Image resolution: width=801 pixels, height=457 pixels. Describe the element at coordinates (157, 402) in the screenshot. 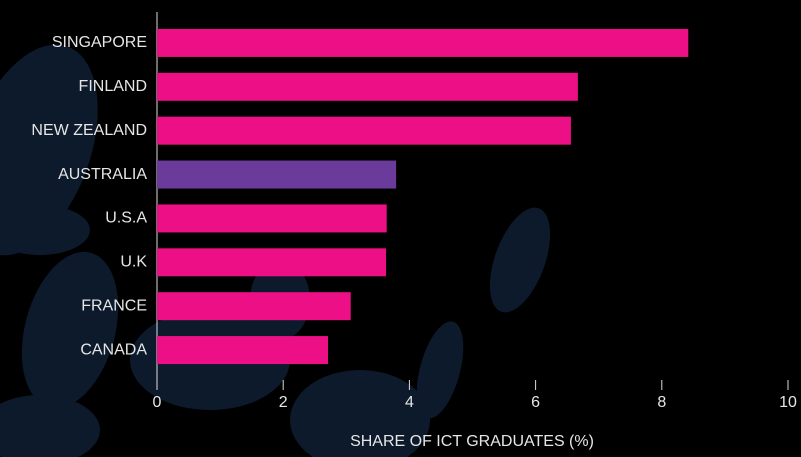

I see `x-tick-label: 0` at that location.